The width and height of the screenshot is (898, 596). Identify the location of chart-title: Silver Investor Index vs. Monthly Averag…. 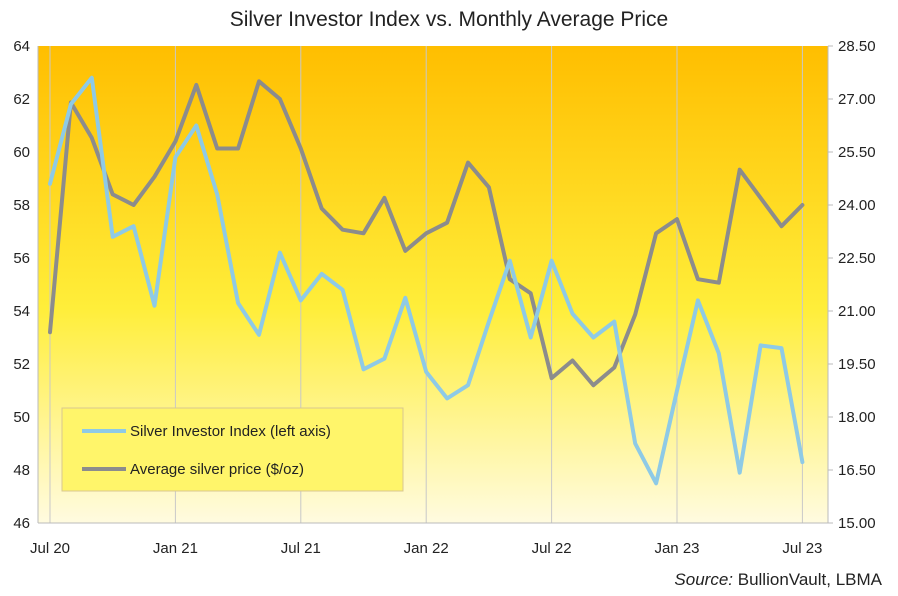
(449, 19).